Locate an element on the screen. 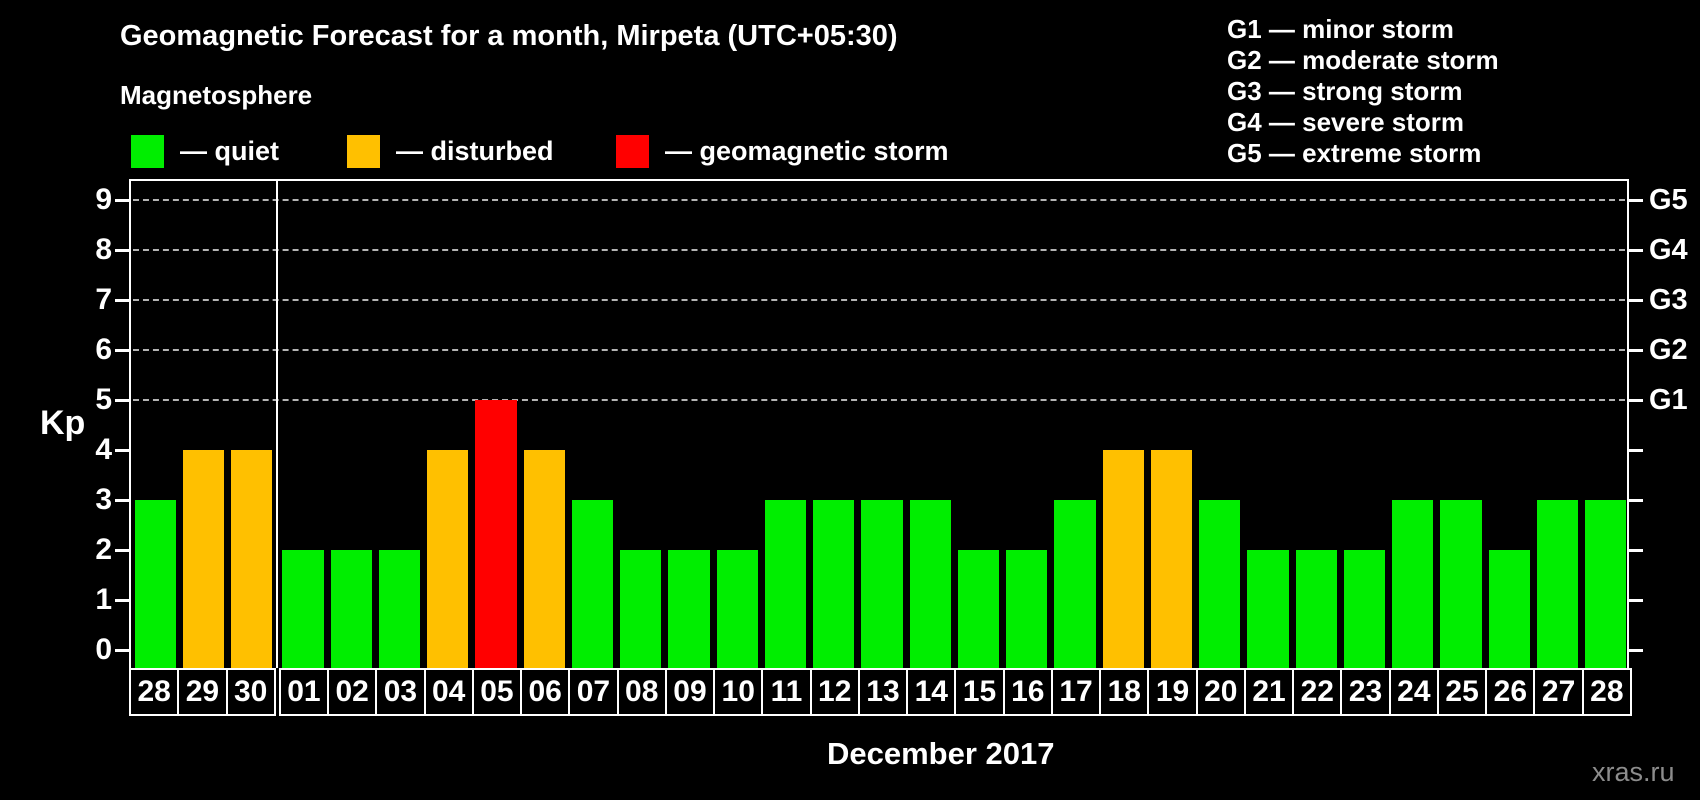 The image size is (1700, 800). kp-tick-label-2: 2 is located at coordinates (103, 549).